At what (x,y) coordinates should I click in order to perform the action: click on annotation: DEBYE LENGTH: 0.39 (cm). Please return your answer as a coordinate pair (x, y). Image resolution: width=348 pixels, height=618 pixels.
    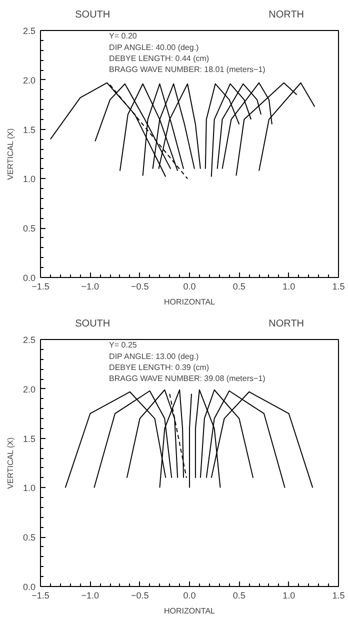
    Looking at the image, I should click on (159, 367).